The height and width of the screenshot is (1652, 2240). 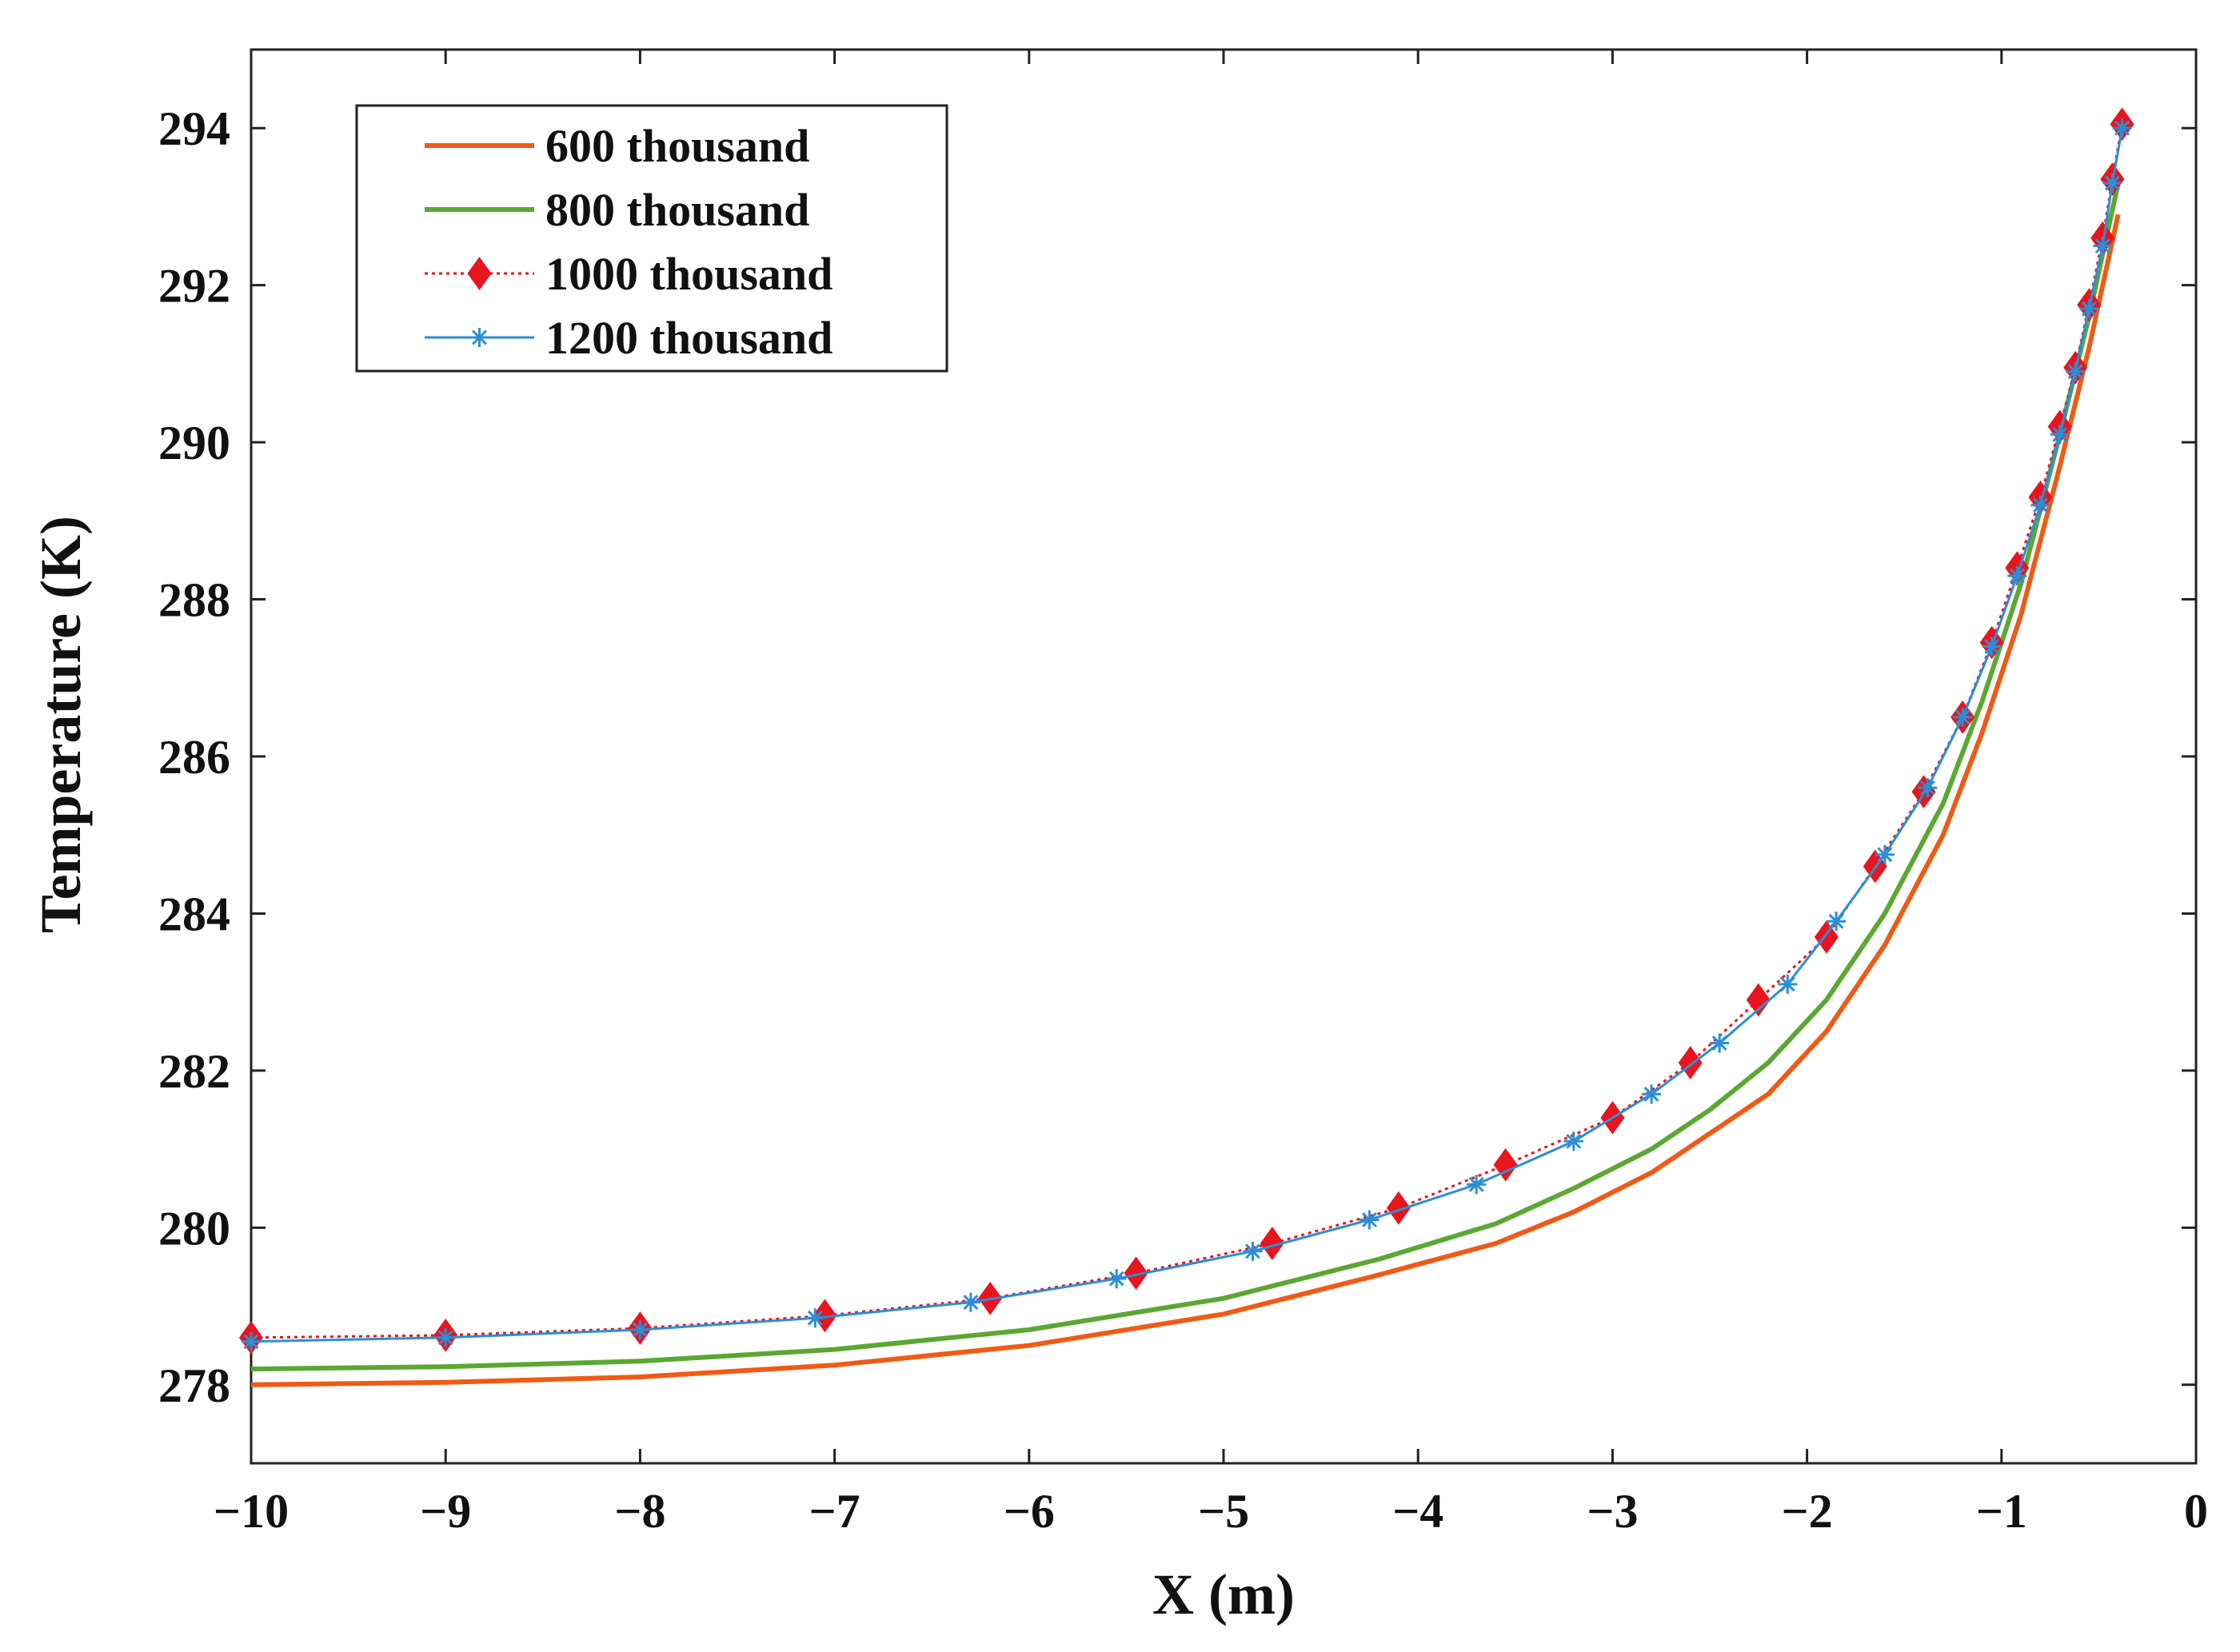 What do you see at coordinates (61, 724) in the screenshot?
I see `y-axis-title: Temperature (K)` at bounding box center [61, 724].